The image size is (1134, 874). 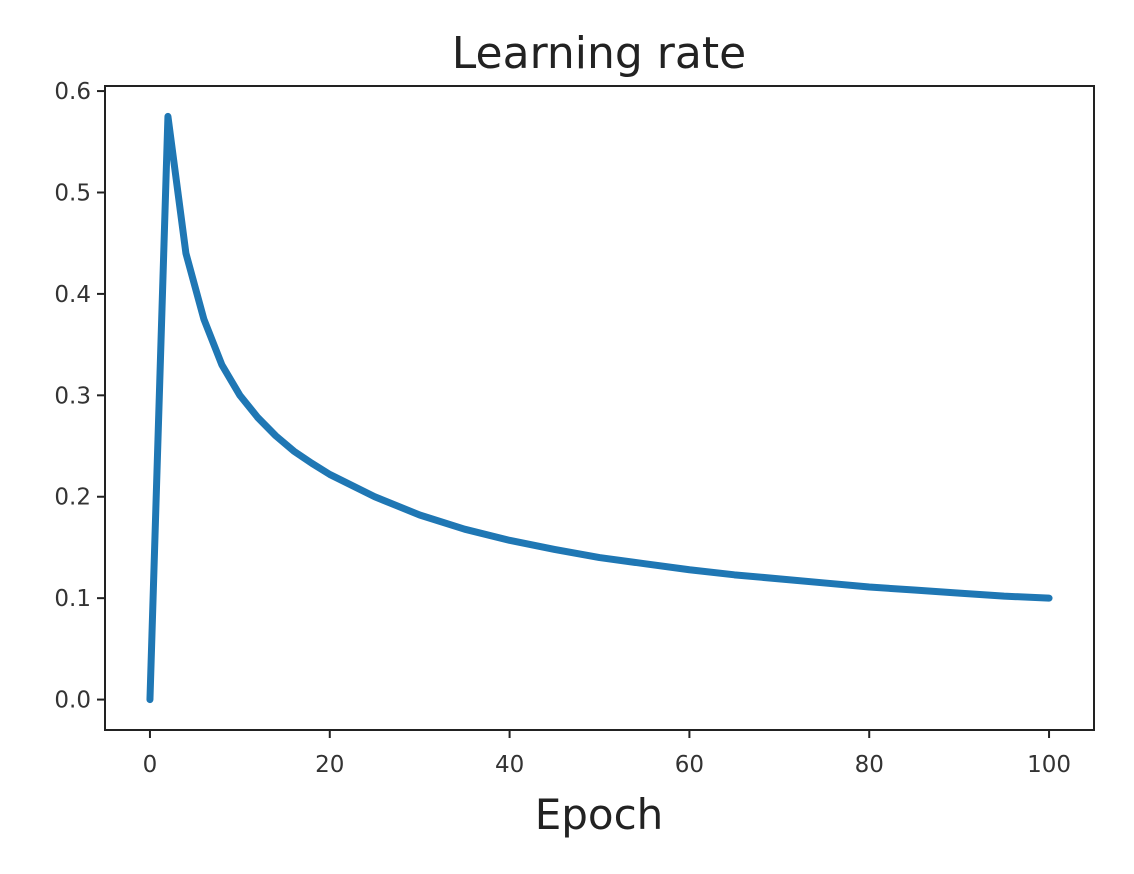 What do you see at coordinates (72, 396) in the screenshot?
I see `y-tick-label: 0.3` at bounding box center [72, 396].